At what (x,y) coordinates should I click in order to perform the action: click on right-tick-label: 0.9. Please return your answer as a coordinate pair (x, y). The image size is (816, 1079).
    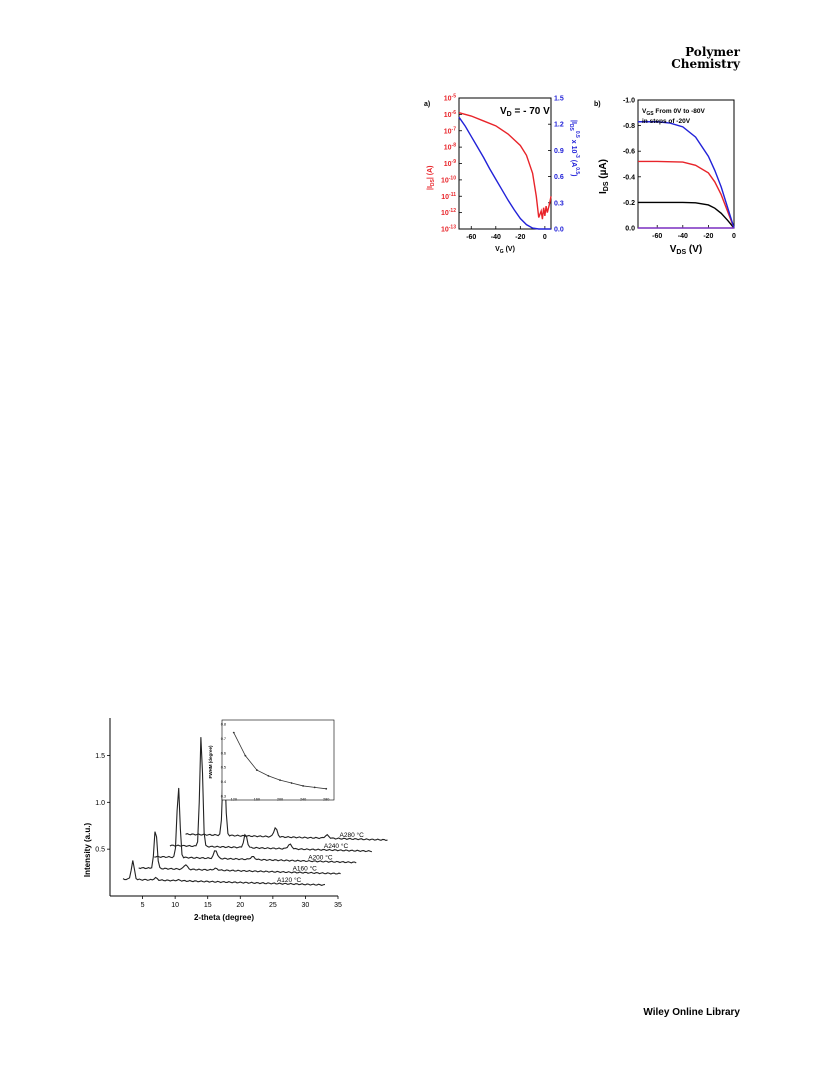
    Looking at the image, I should click on (559, 151).